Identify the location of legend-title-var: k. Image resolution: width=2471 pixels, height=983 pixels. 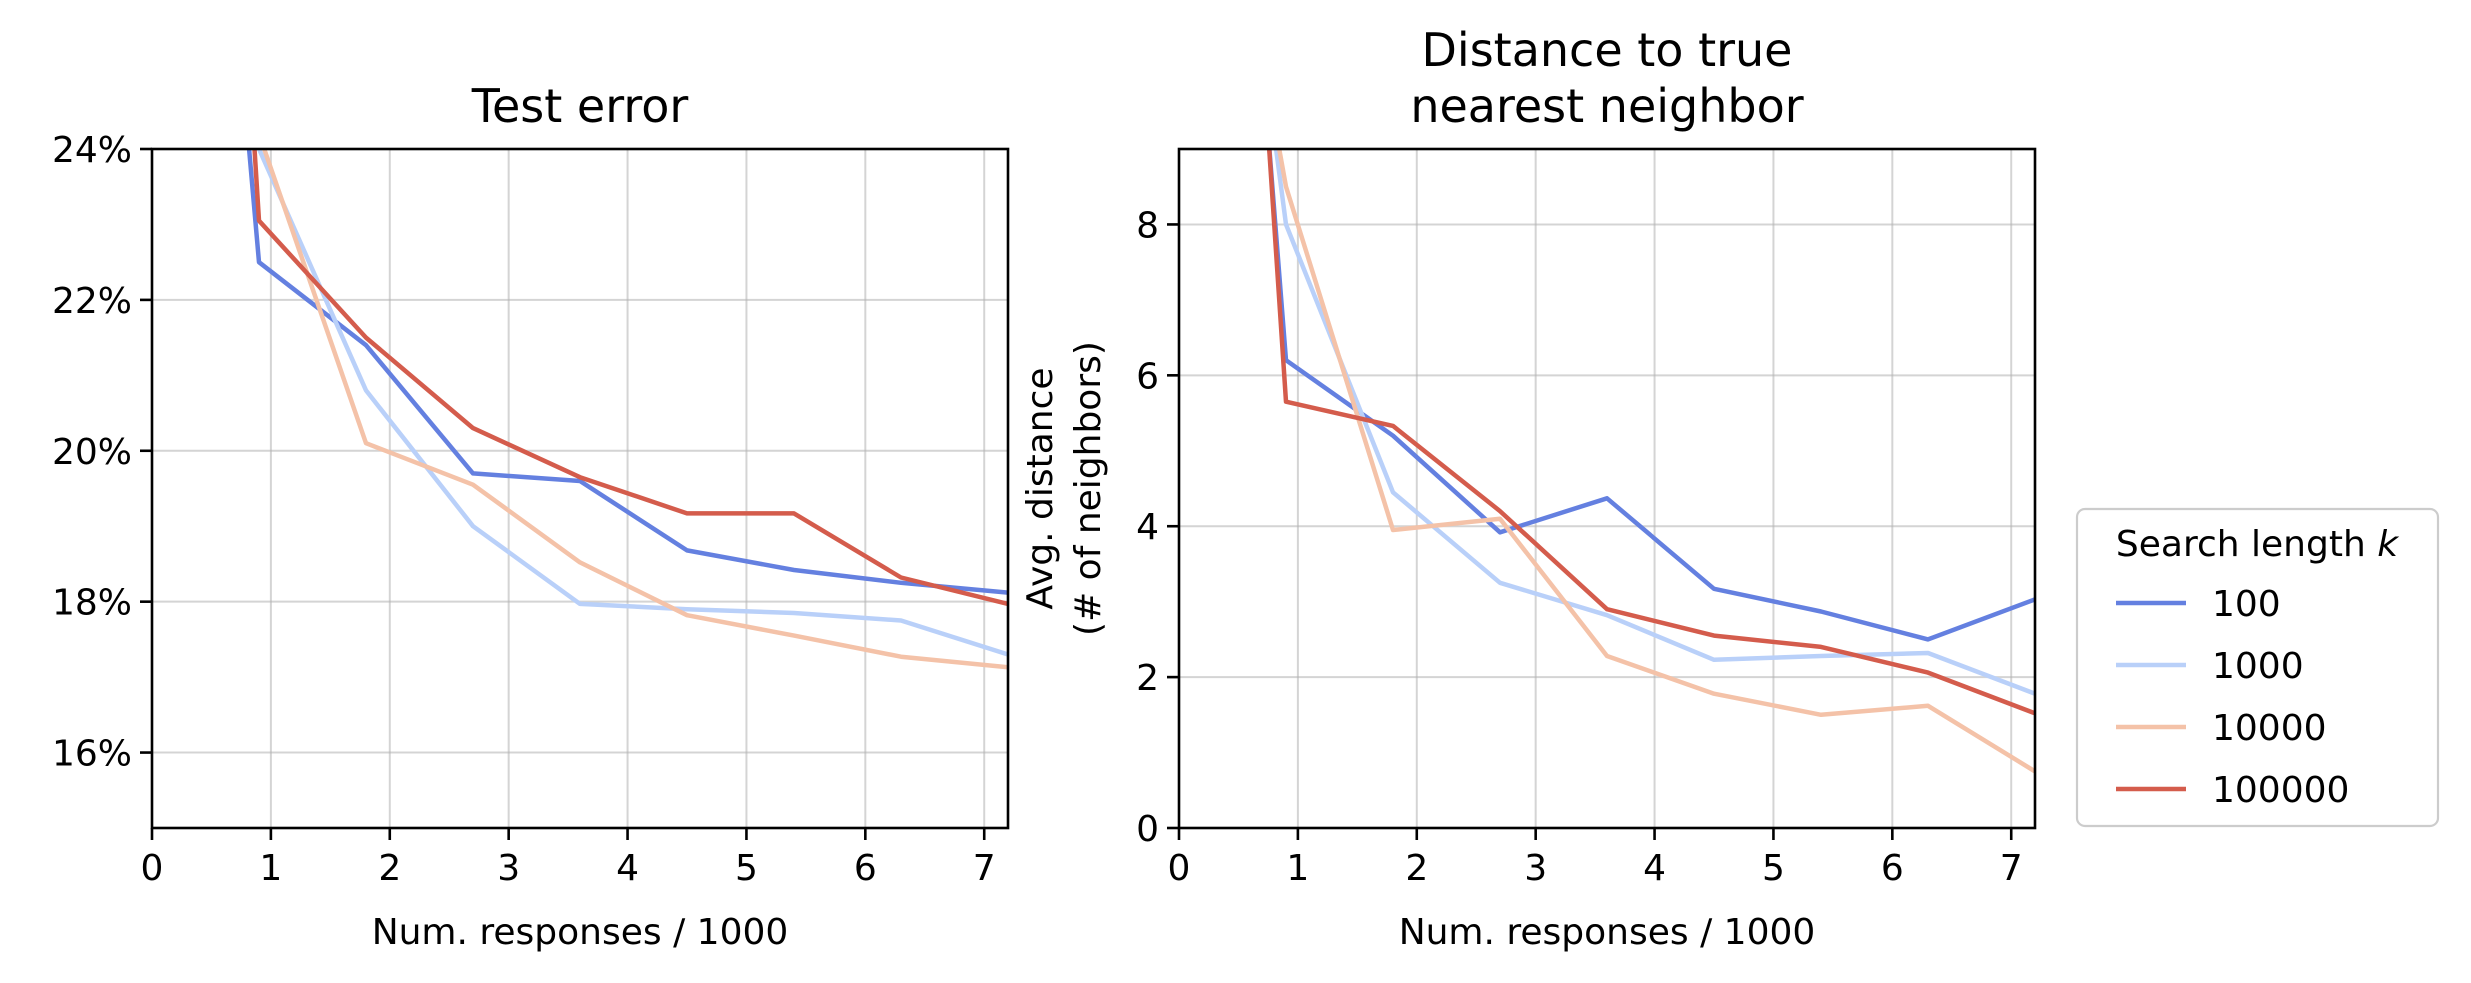
(2388, 544).